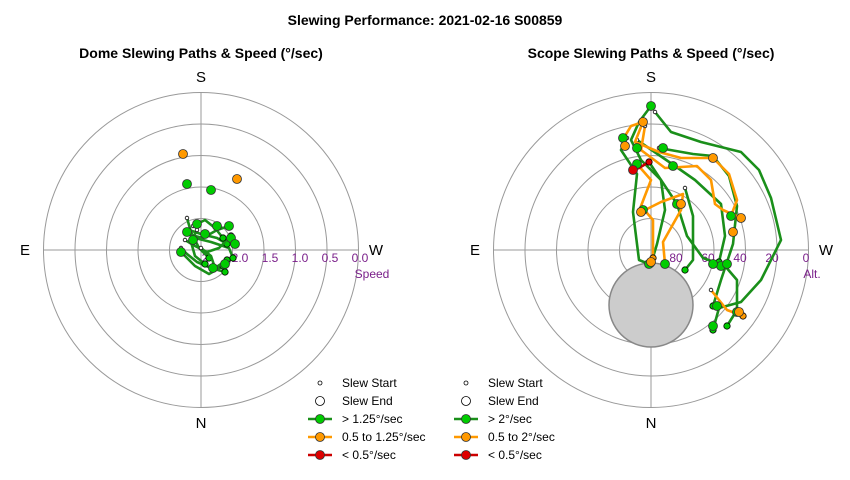  Describe the element at coordinates (466, 419) in the screenshot. I see `scope-legend-fast-marker` at that location.